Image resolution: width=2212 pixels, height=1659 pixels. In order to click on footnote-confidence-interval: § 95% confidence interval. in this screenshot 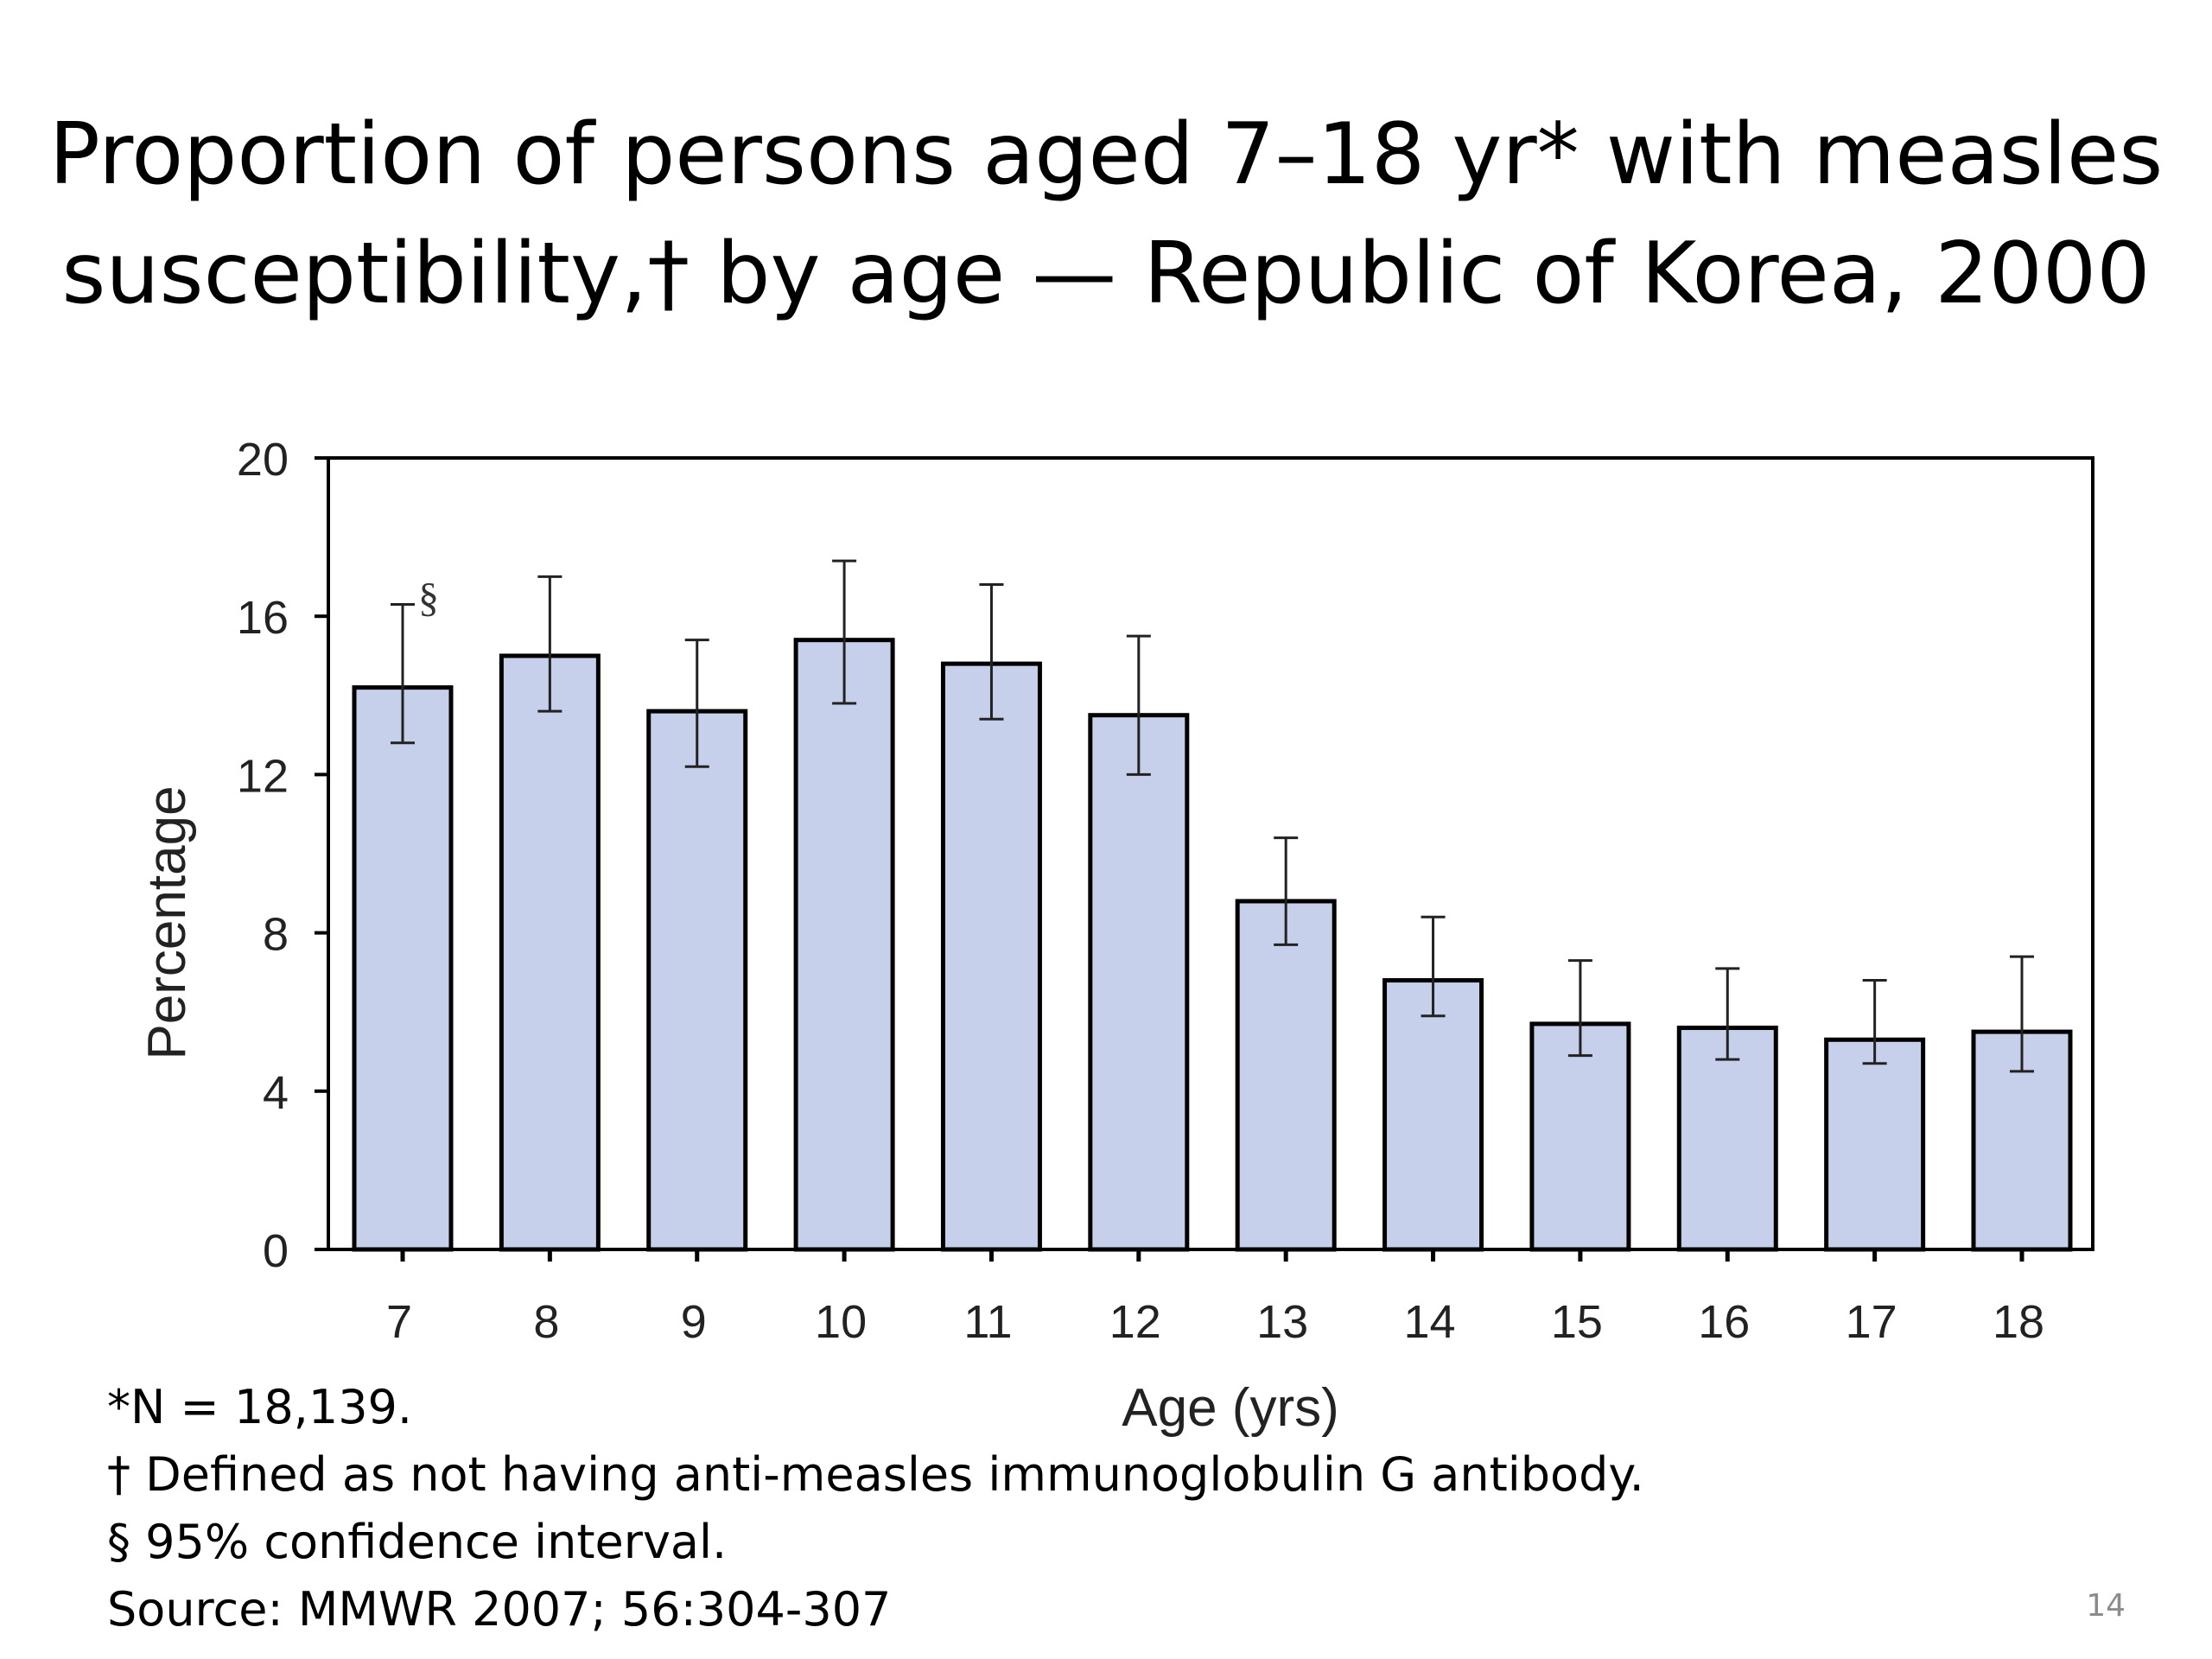, I will do `click(417, 1542)`.